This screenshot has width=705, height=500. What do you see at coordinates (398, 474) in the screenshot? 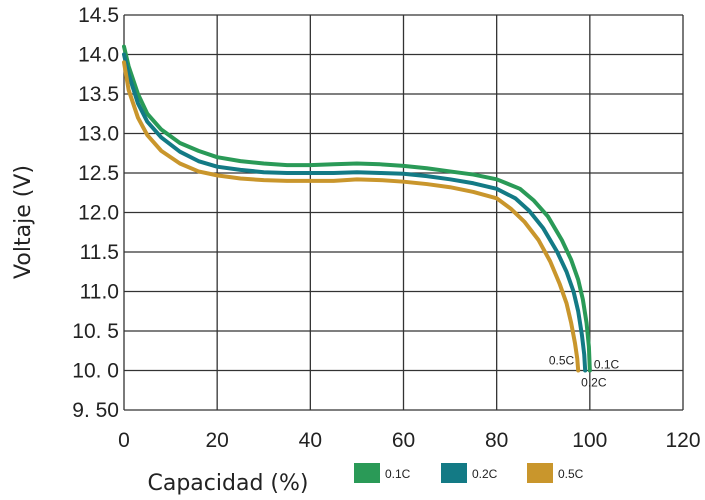
I see `legend-label: 0.1C` at bounding box center [398, 474].